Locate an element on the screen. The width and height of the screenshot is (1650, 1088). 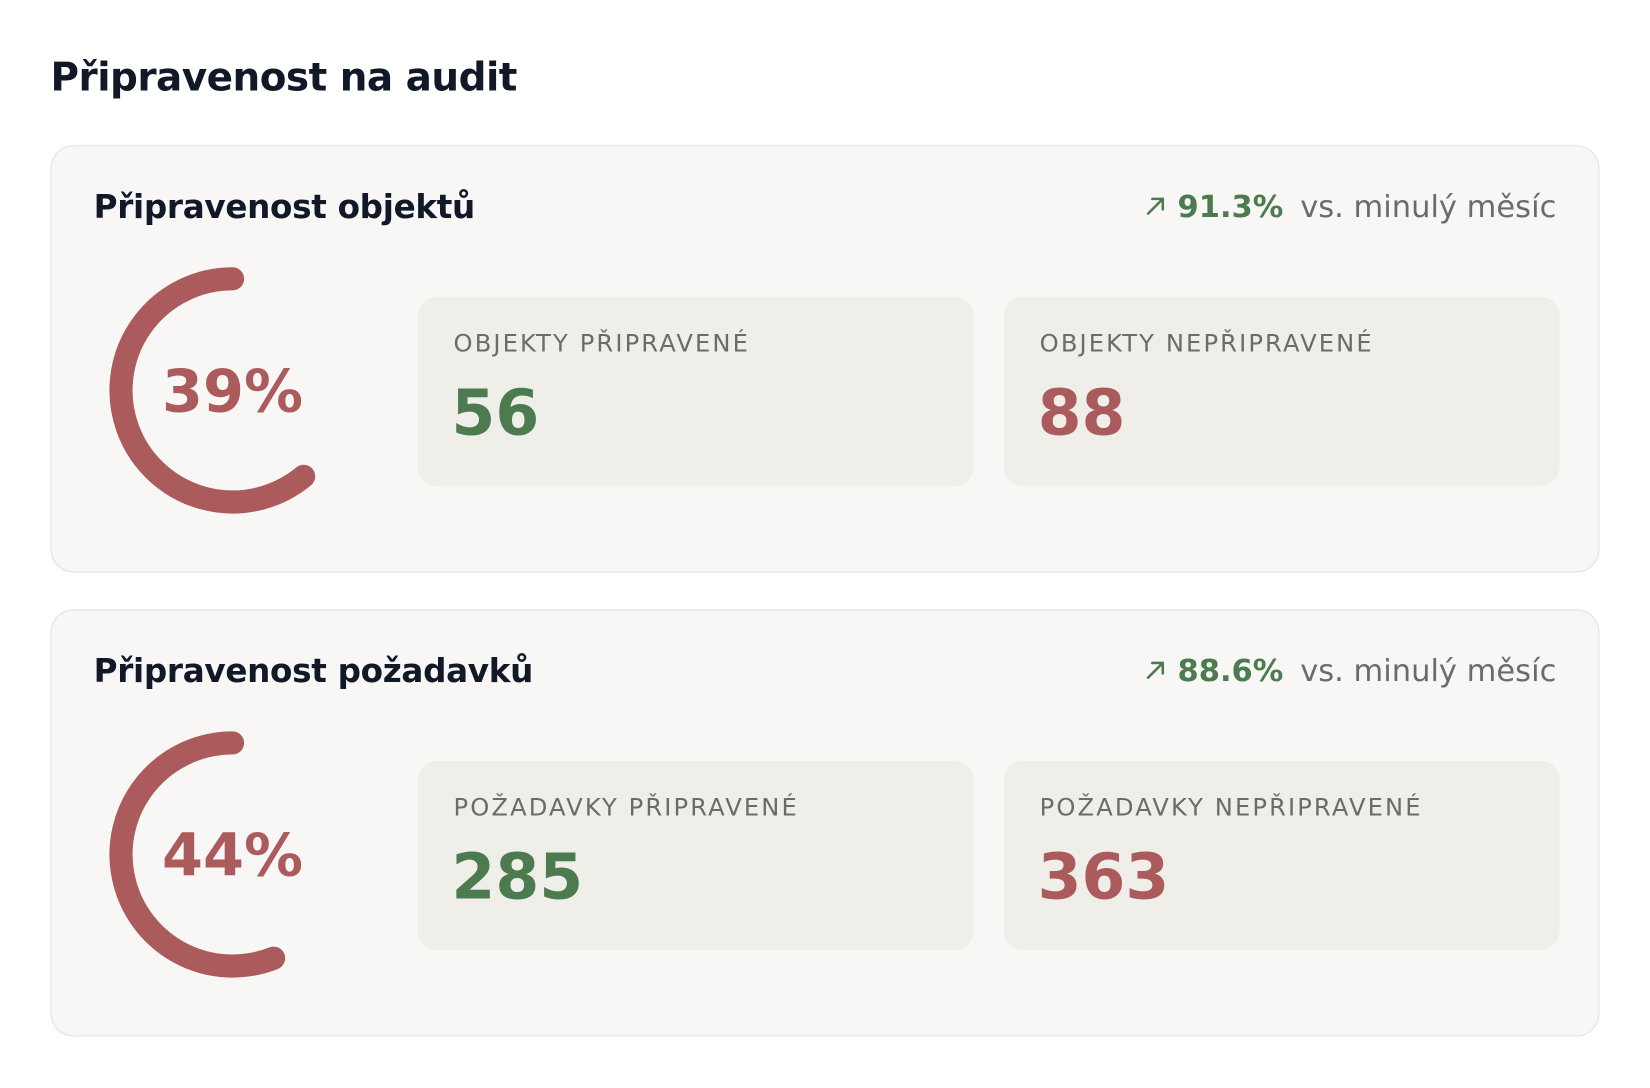
card-title: Připravenost objektů is located at coordinates (284, 207).